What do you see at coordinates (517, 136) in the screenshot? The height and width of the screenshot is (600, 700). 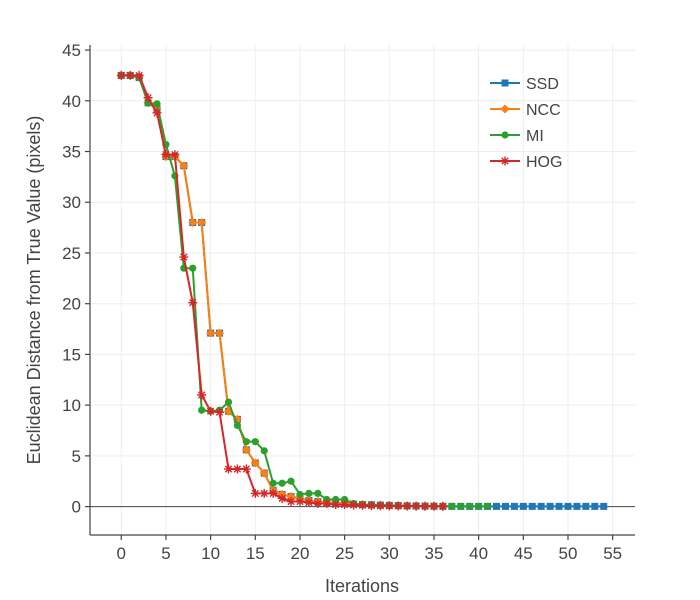 I see `legend-item-mi: MI` at bounding box center [517, 136].